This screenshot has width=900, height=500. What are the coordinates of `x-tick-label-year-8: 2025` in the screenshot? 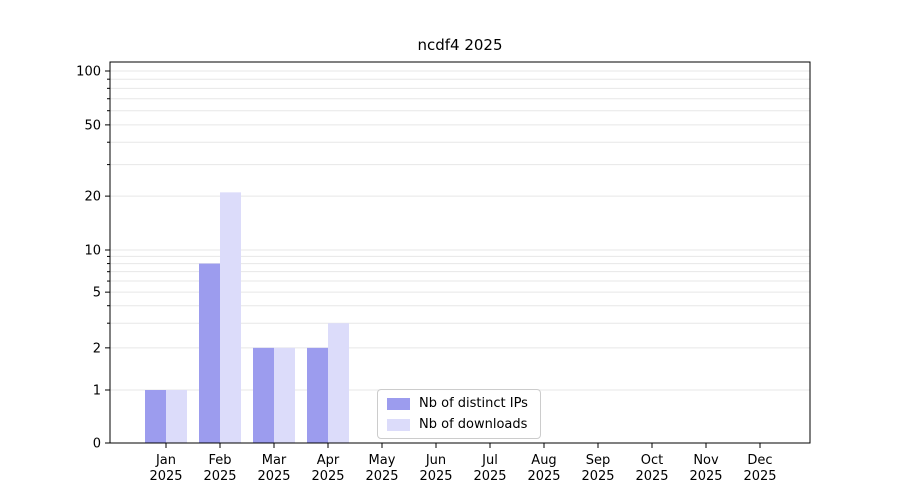 It's located at (597, 476).